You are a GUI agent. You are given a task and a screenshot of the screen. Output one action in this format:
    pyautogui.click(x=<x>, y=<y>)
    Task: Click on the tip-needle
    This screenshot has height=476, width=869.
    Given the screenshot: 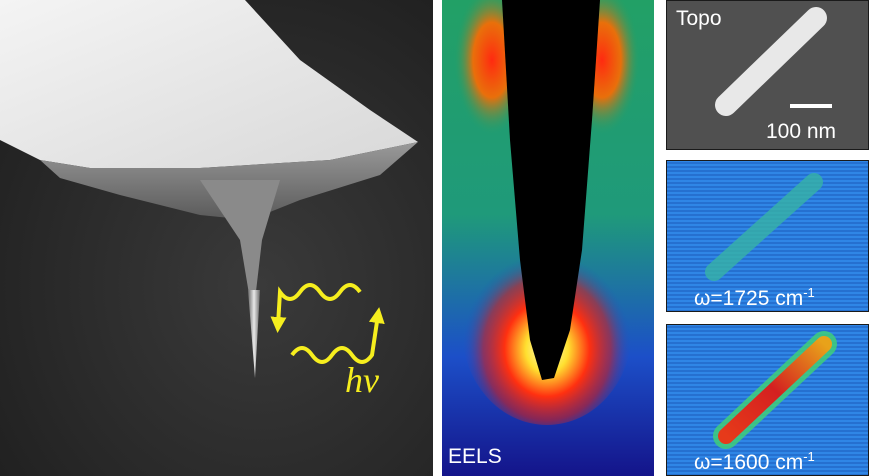 What is the action you would take?
    pyautogui.click(x=254, y=334)
    